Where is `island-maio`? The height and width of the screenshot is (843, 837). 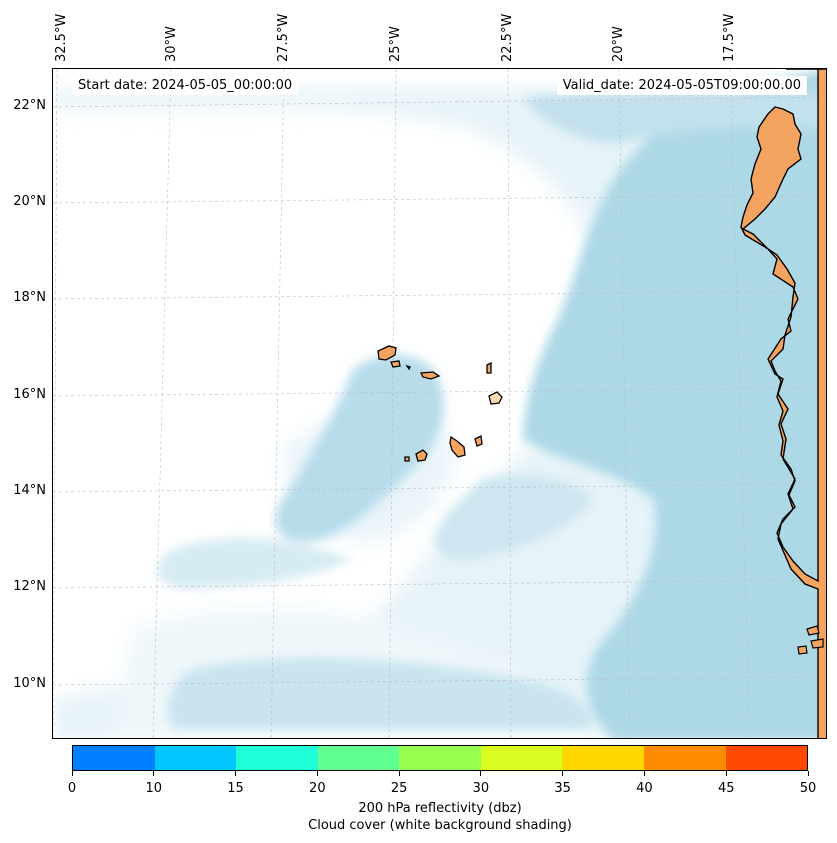
island-maio is located at coordinates (478, 441).